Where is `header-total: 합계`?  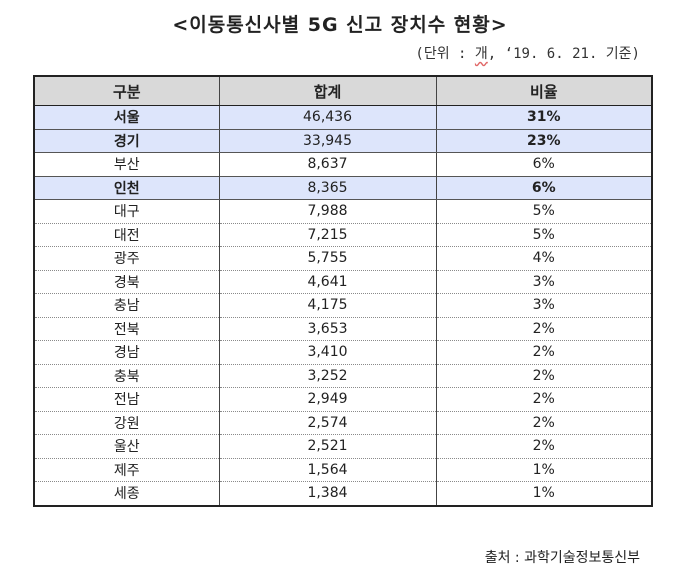 header-total: 합계 is located at coordinates (327, 90).